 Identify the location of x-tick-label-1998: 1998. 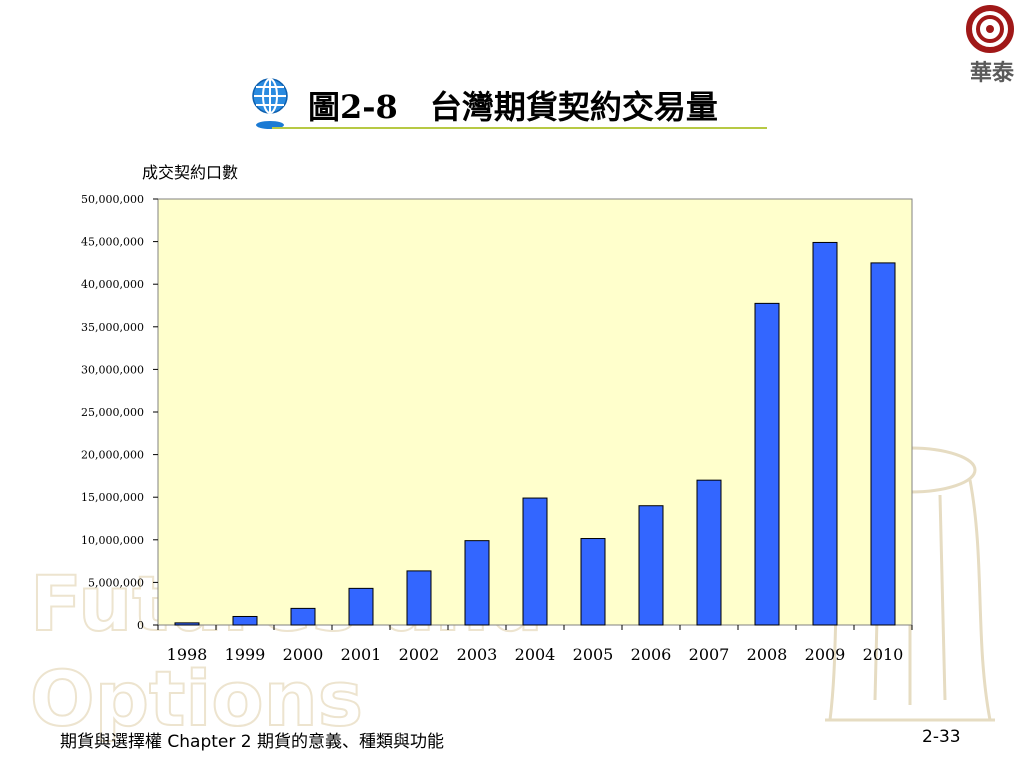
(187, 654).